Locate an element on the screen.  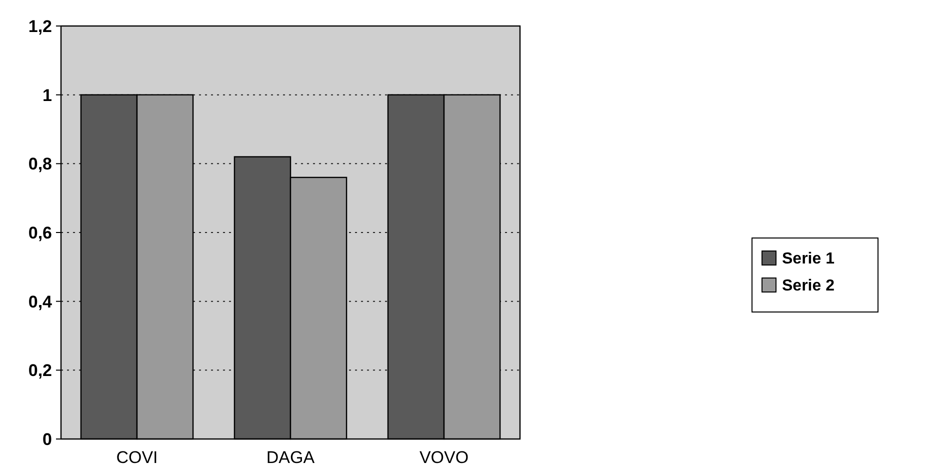
x-tick-label: COVI is located at coordinates (137, 457).